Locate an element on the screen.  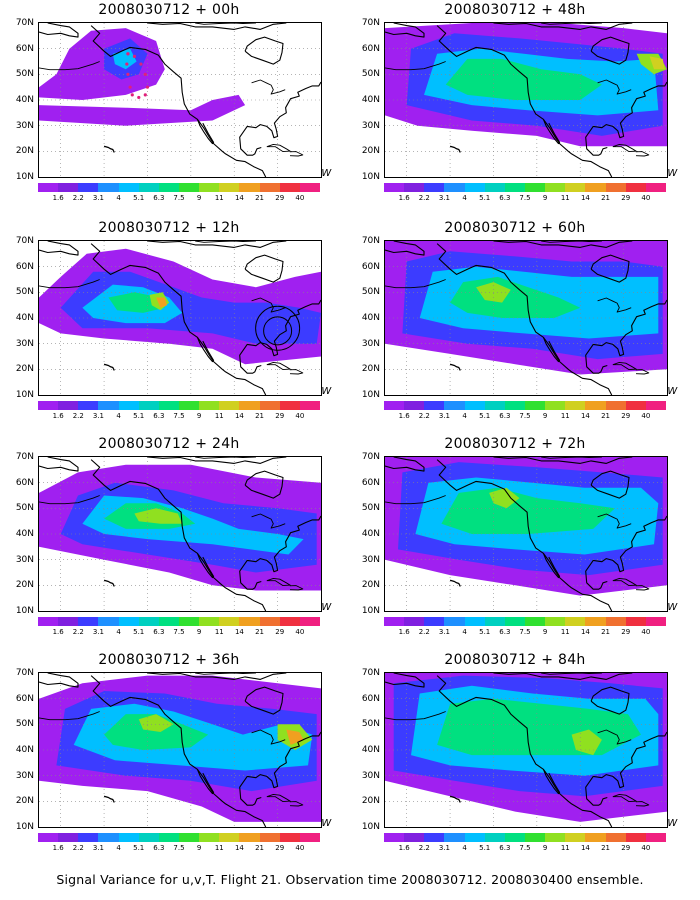
hawaii-islands is located at coordinates (455, 799).